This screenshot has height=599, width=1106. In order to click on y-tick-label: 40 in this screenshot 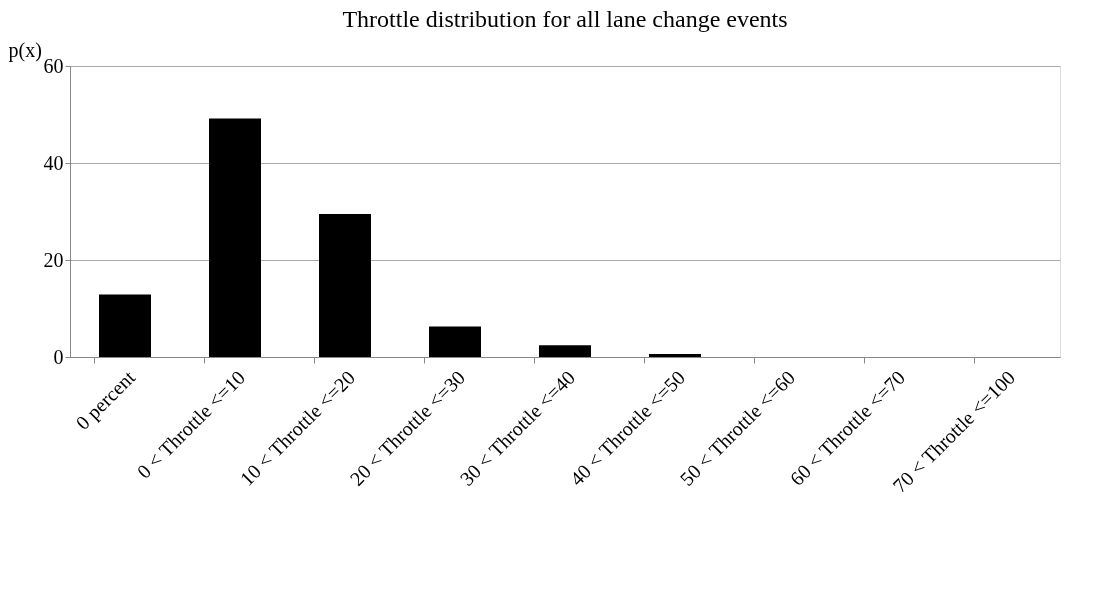, I will do `click(53, 162)`.